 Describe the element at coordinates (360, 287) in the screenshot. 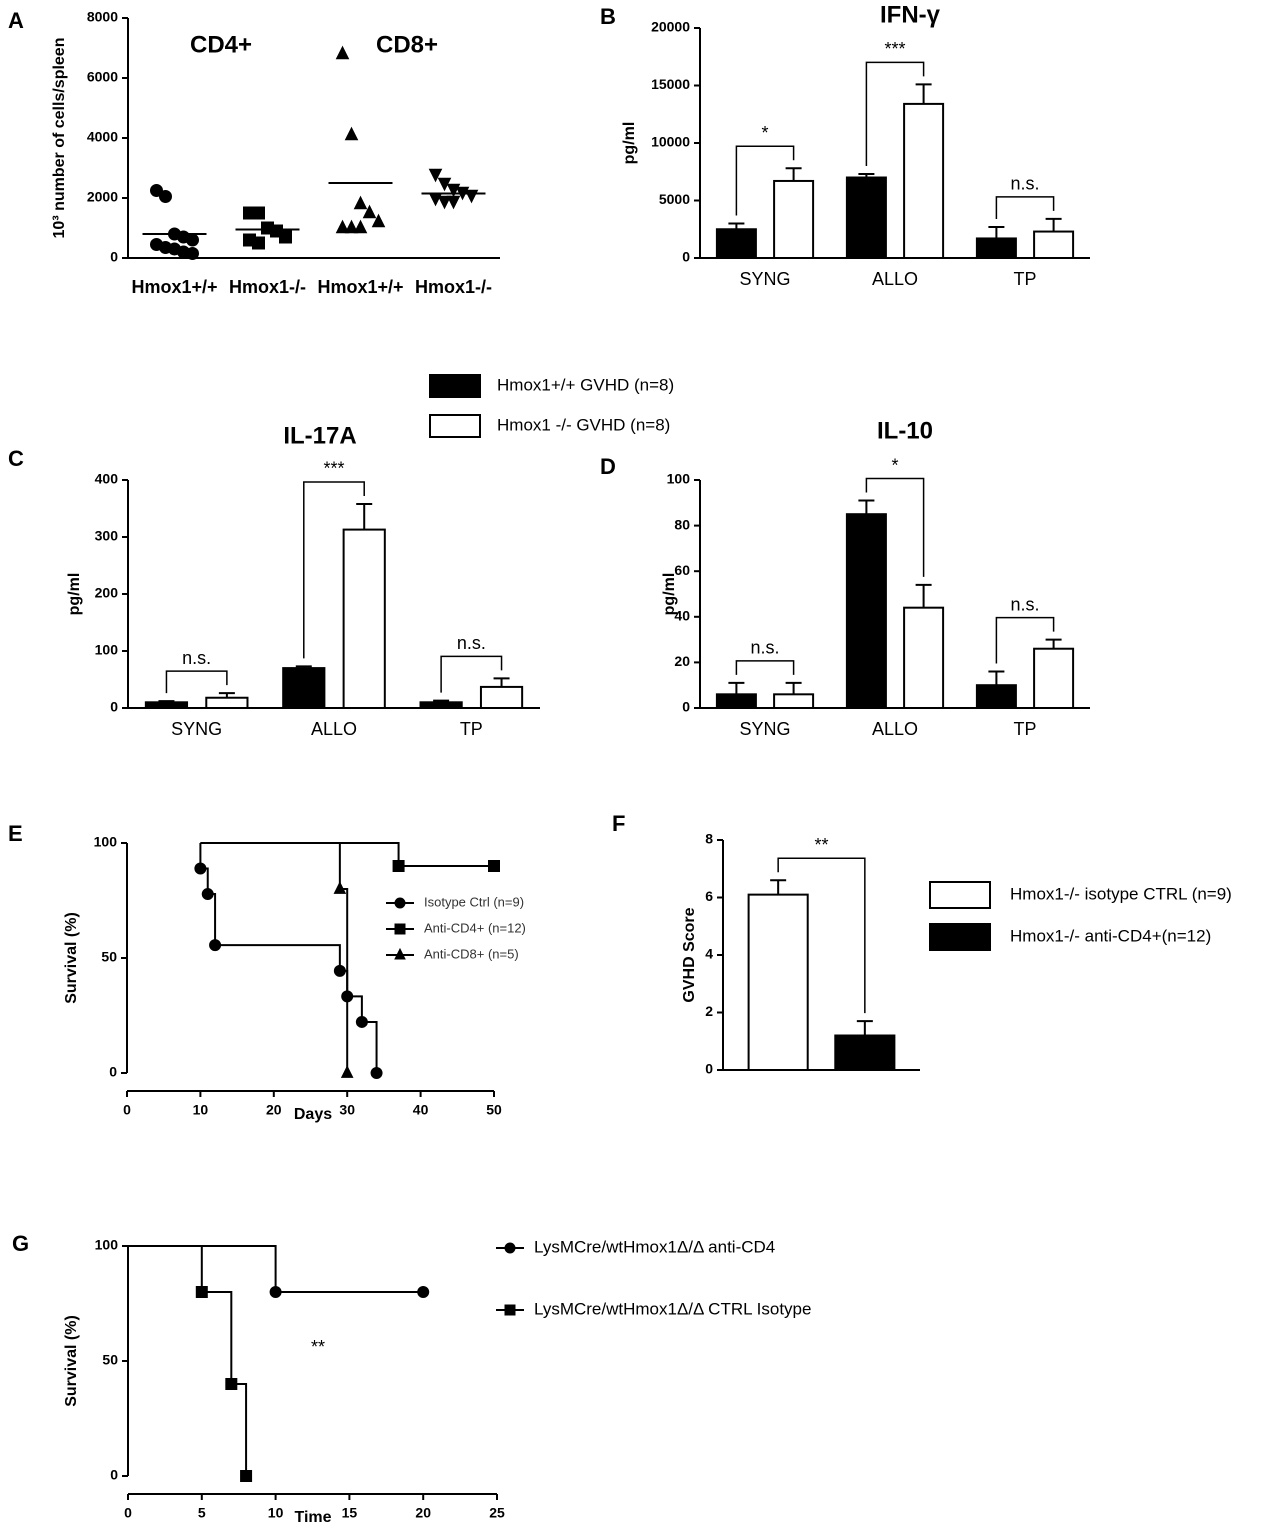

I see `x-tick-label: Hmox1+/+` at that location.